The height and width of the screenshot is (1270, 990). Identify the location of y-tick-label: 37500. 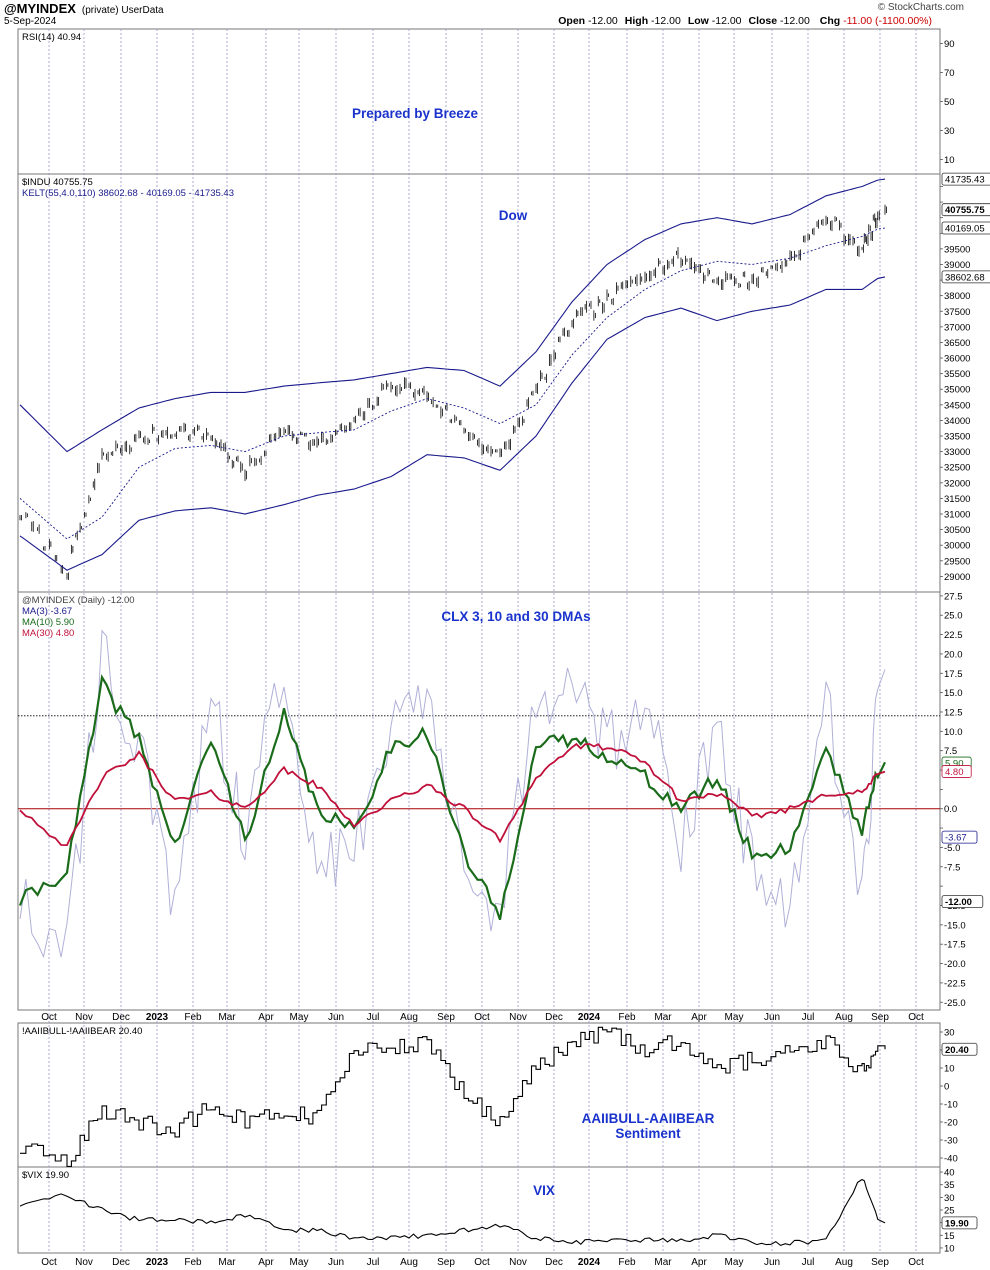
(957, 312).